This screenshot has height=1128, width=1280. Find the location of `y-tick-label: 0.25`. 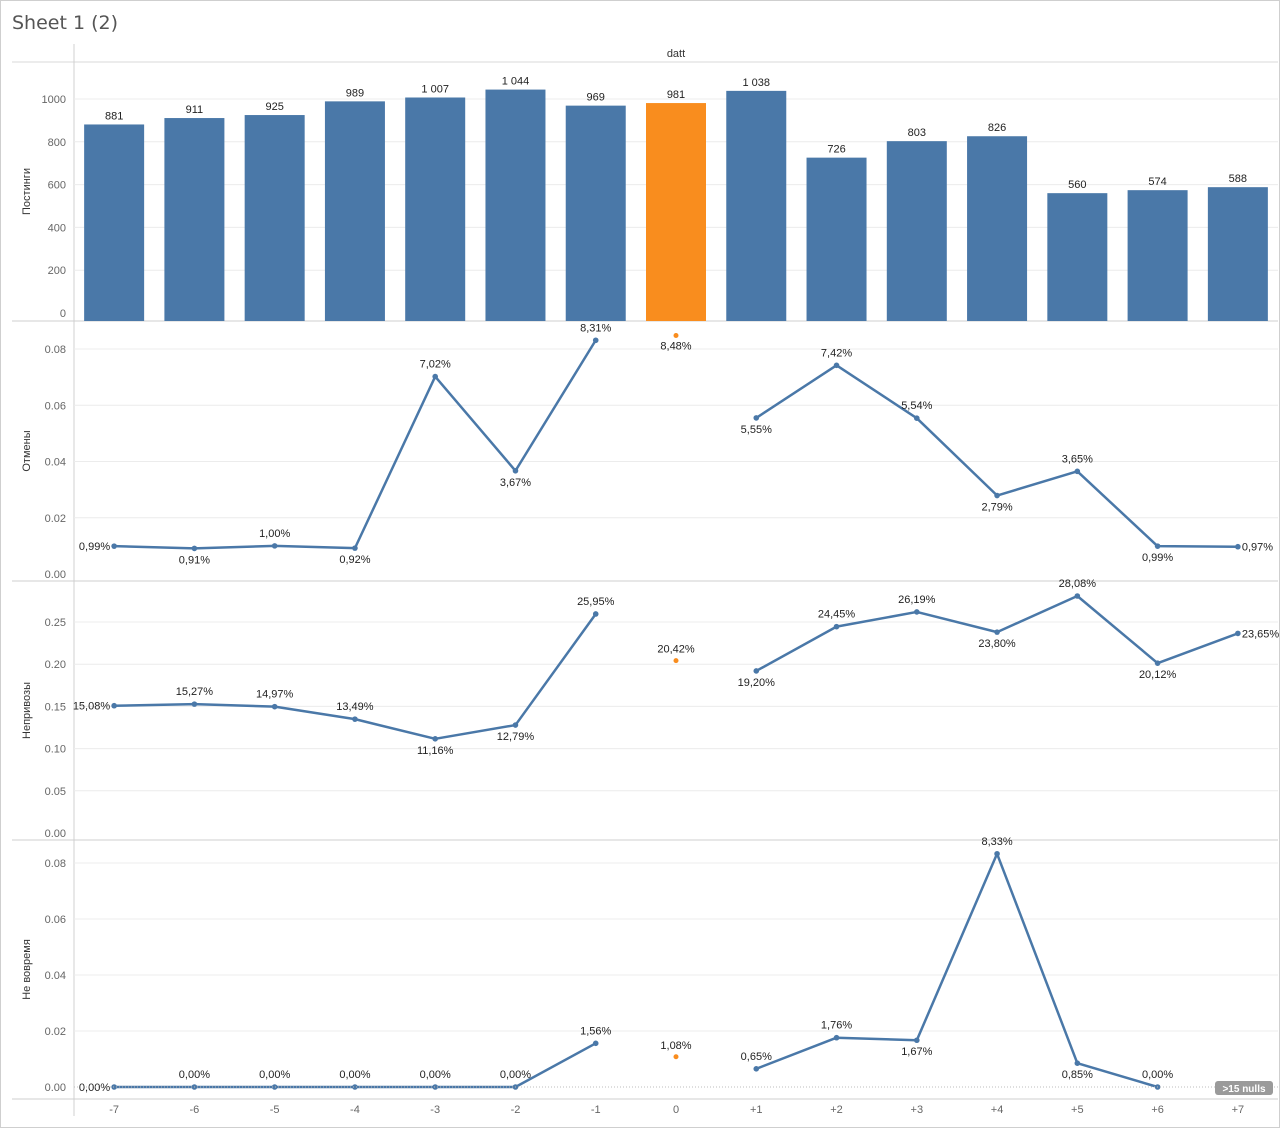

y-tick-label: 0.25 is located at coordinates (55, 623).